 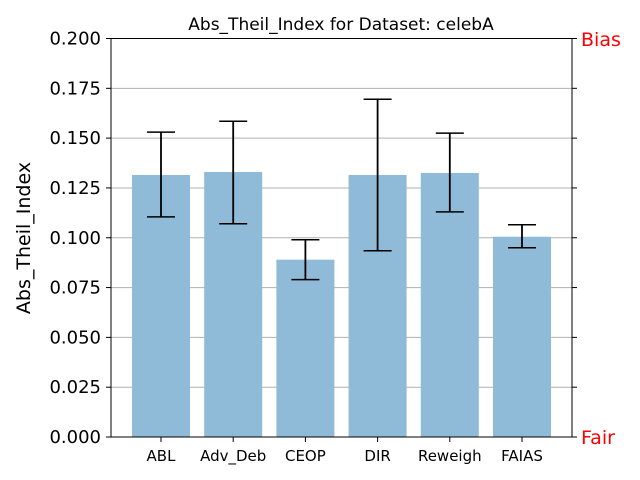 I want to click on y-tick-label: 0.075, so click(x=75, y=288).